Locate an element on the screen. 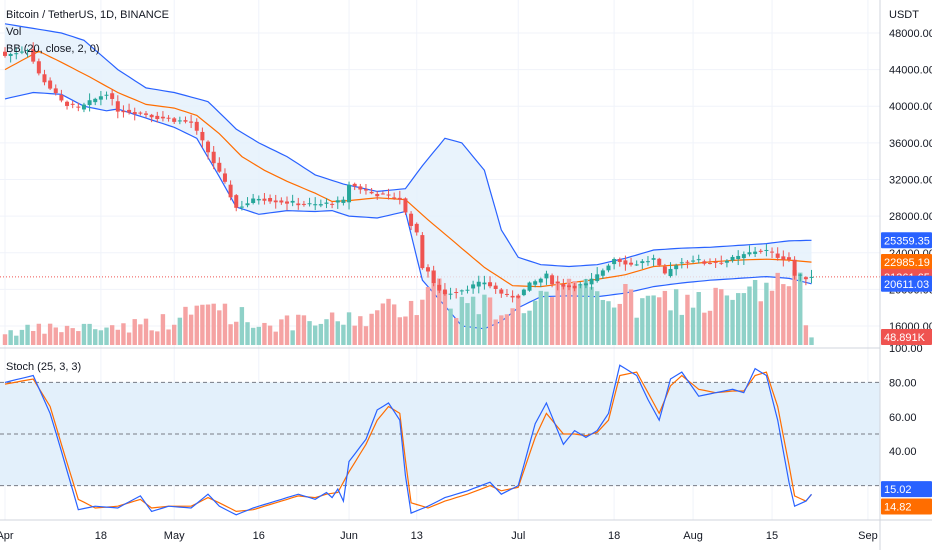 Image resolution: width=932 pixels, height=550 pixels. stoch-legend: Stoch (25, 3, 3) is located at coordinates (43, 367).